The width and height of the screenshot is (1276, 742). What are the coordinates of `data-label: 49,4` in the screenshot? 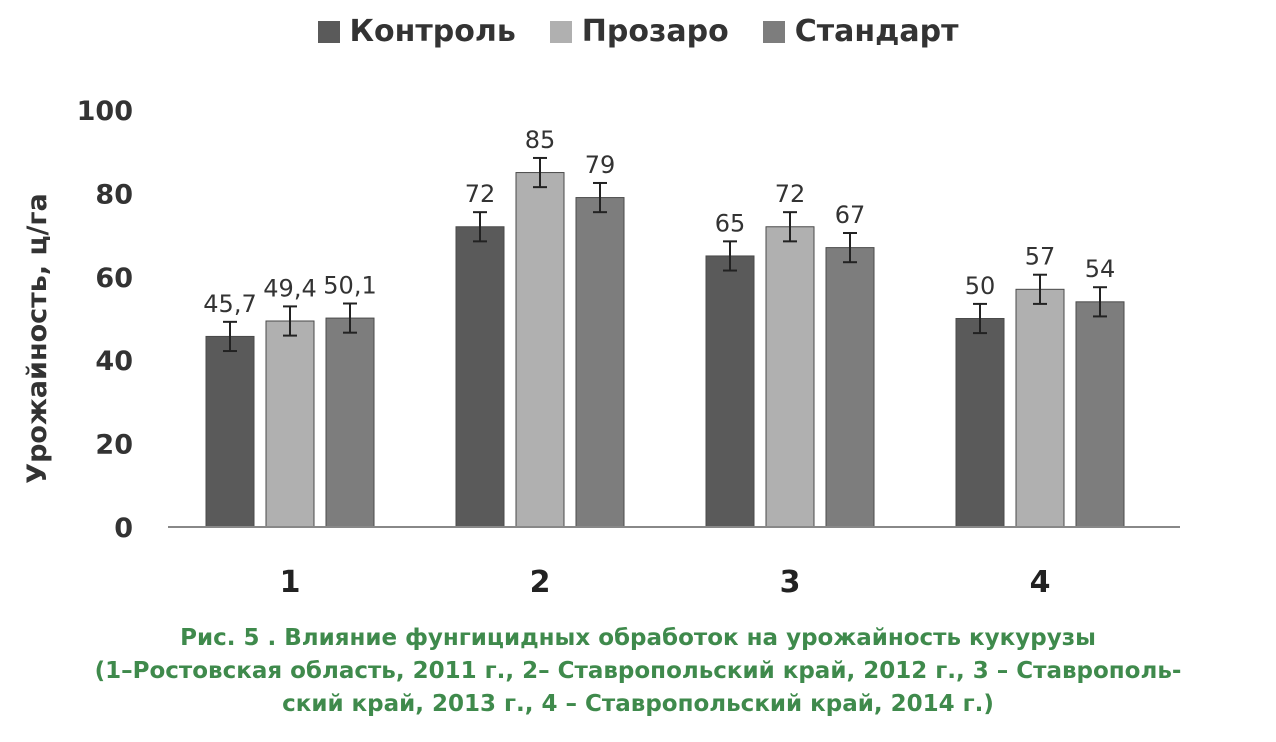 It's located at (289, 288).